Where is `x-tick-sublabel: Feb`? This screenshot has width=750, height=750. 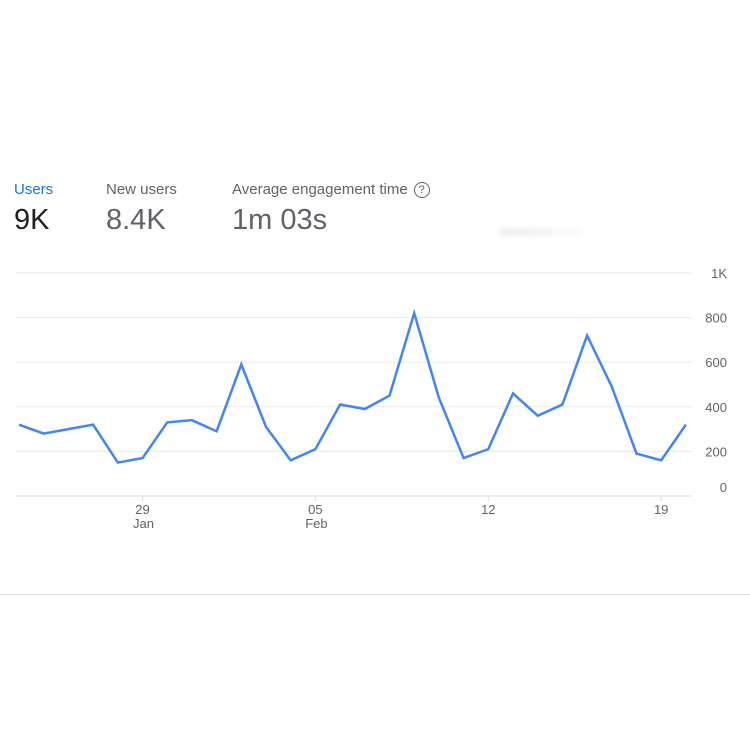 x-tick-sublabel: Feb is located at coordinates (316, 523).